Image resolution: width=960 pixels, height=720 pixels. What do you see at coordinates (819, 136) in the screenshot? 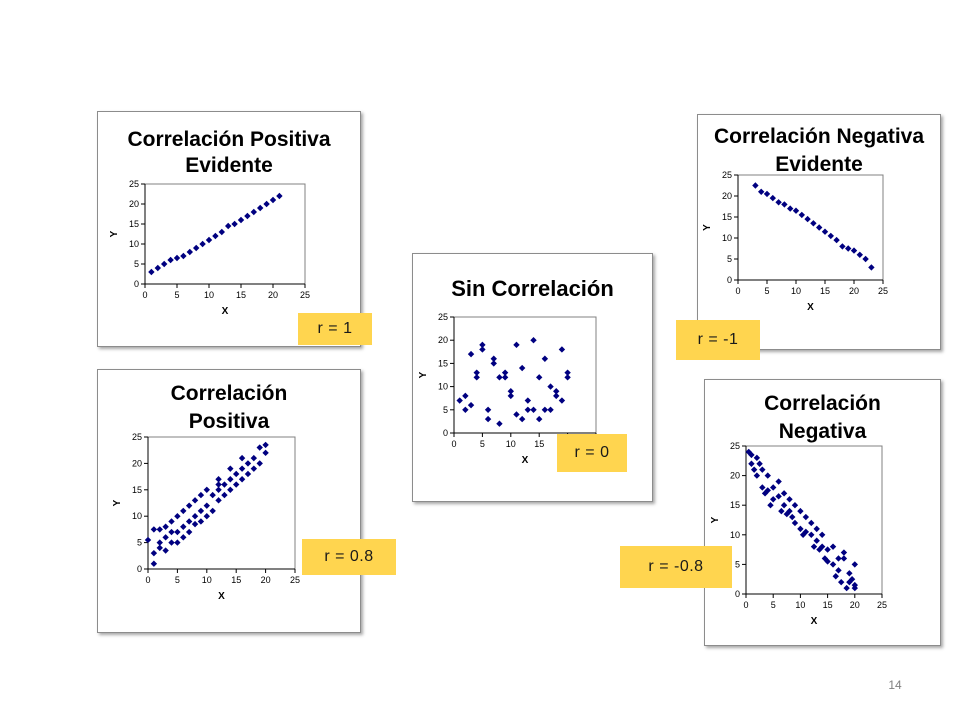
I see `chart-title: Correlación Negativa` at bounding box center [819, 136].